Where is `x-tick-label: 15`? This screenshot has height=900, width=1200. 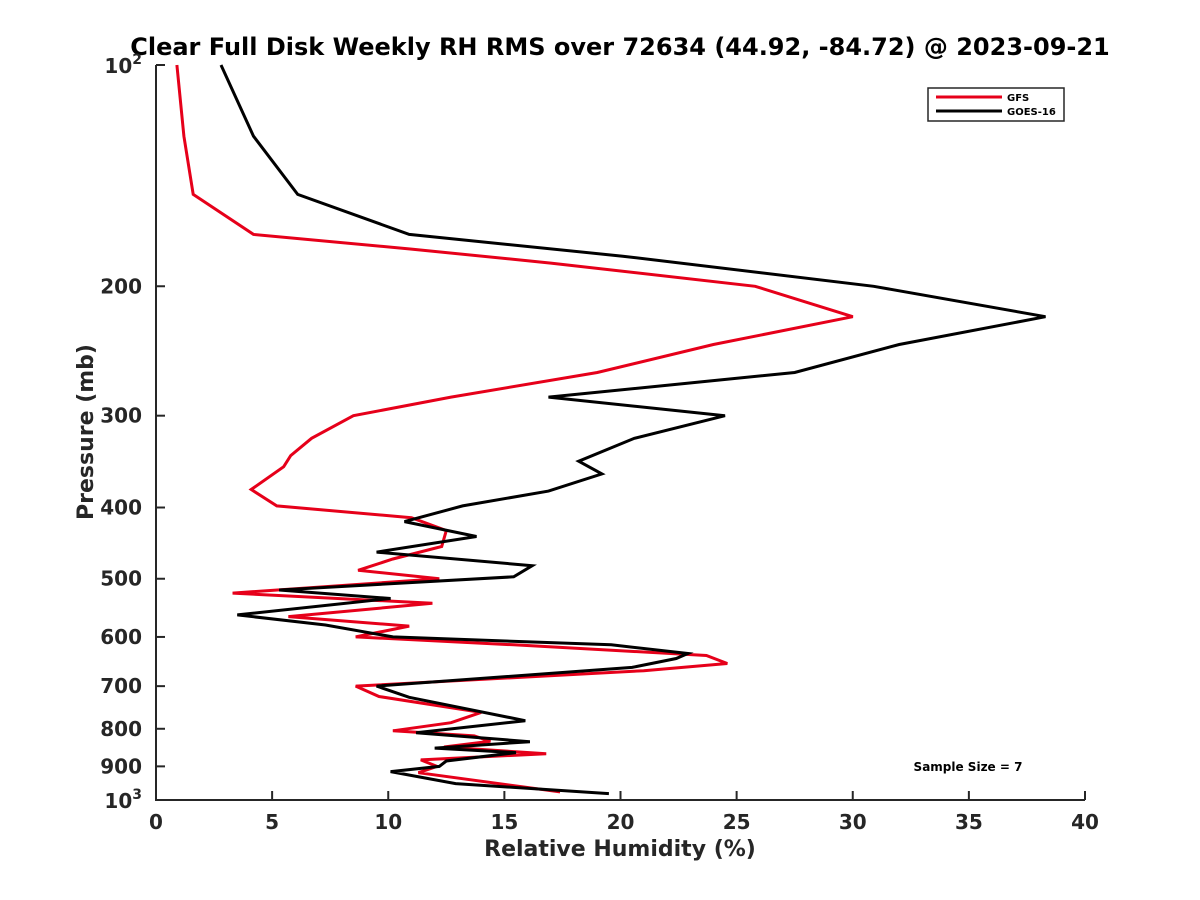
x-tick-label: 15 is located at coordinates (504, 822).